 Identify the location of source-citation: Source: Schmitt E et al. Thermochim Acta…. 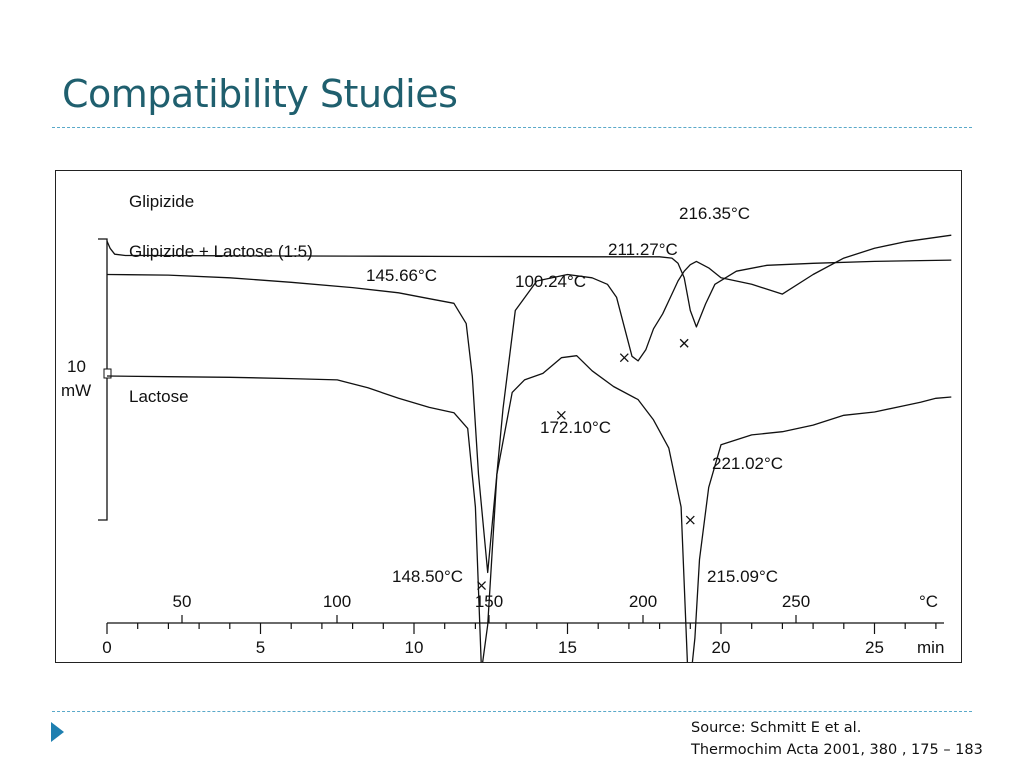
(837, 739).